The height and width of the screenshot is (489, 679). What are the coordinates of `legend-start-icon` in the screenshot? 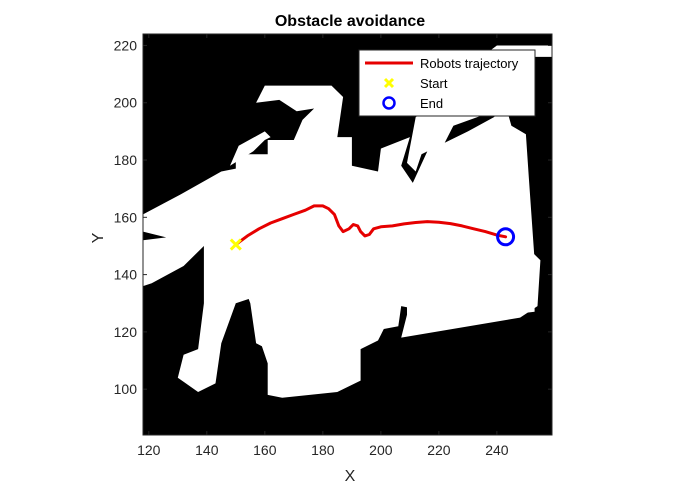 It's located at (389, 83).